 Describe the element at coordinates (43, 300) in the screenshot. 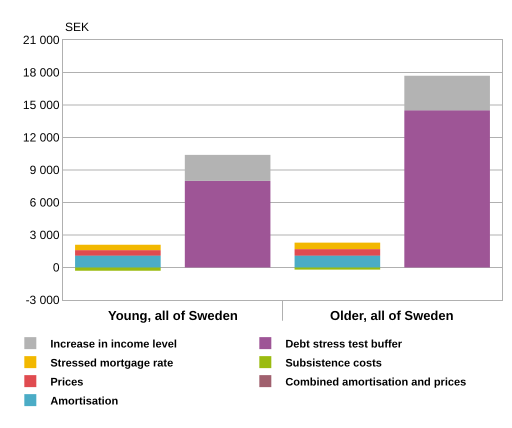

I see `y-tick-label: -3 000` at that location.